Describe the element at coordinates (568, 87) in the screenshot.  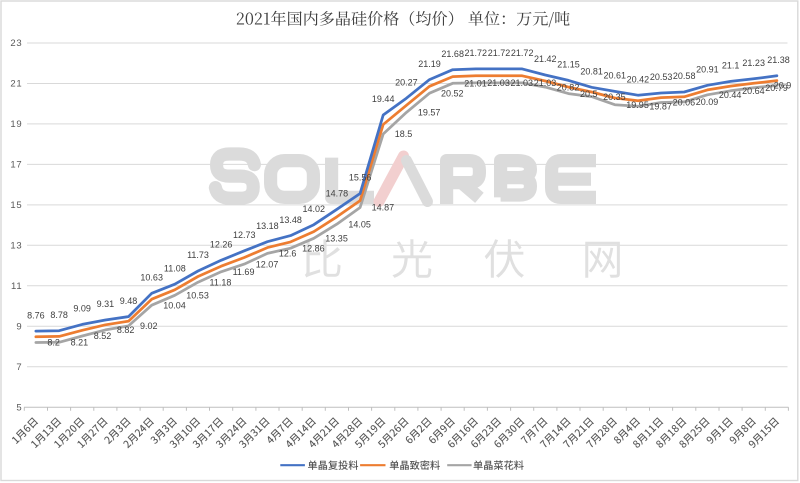
I see `svg-text: 20.82` at that location.